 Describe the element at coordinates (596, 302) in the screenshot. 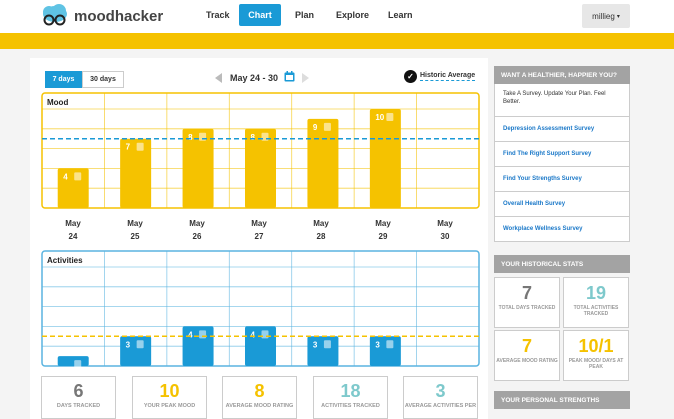

I see `hist-total-activities: 19 TOTAL ACTIVITIES TRACKED` at that location.